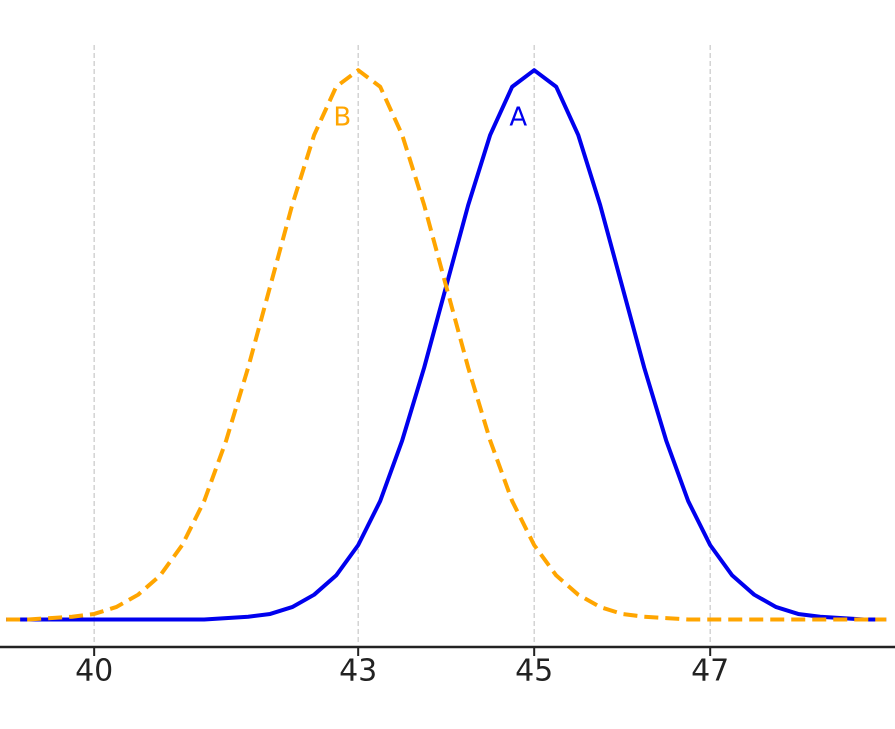 Image resolution: width=895 pixels, height=729 pixels. I want to click on series-label: A, so click(518, 118).